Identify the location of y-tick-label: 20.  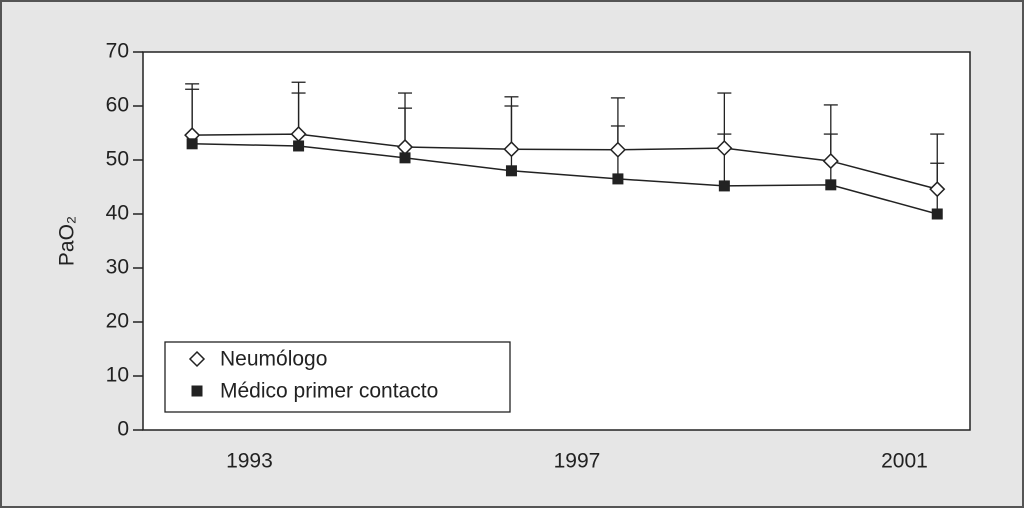
(117, 321).